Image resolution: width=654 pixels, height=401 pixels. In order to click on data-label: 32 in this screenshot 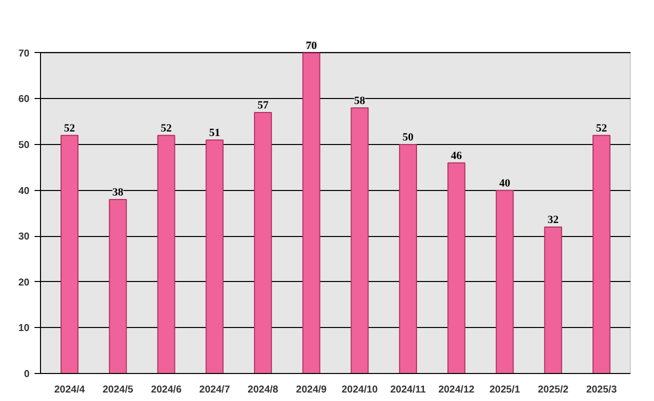, I will do `click(554, 220)`.